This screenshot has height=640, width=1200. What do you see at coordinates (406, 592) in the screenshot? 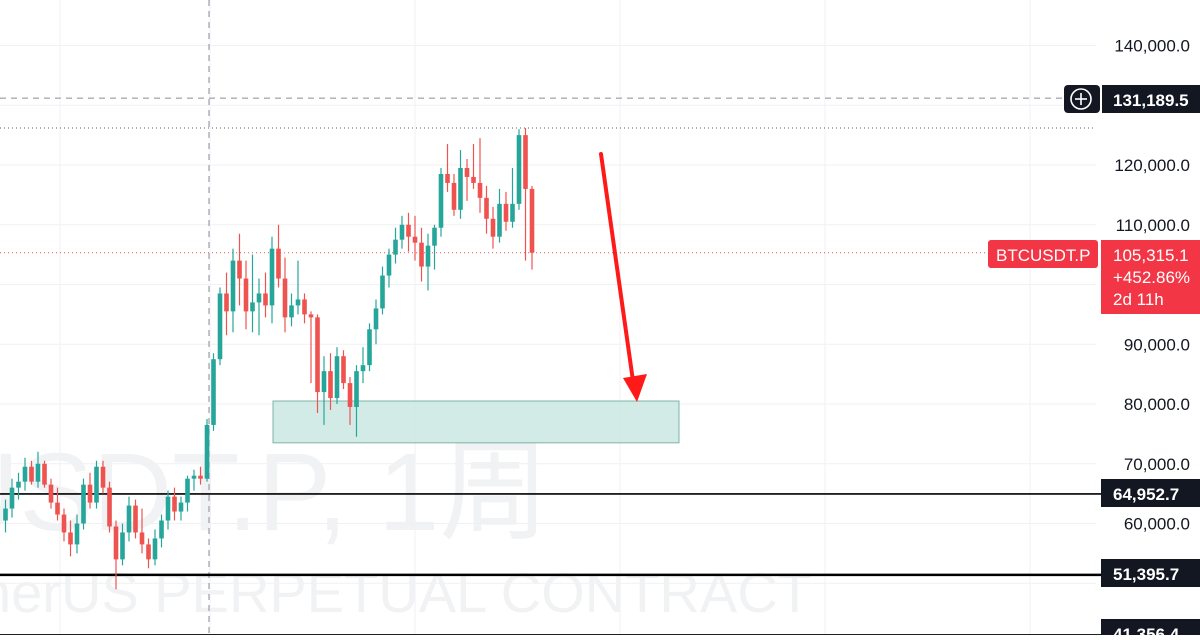
I see `watermark-description: herUS PERPETUAL CONTRACT` at bounding box center [406, 592].